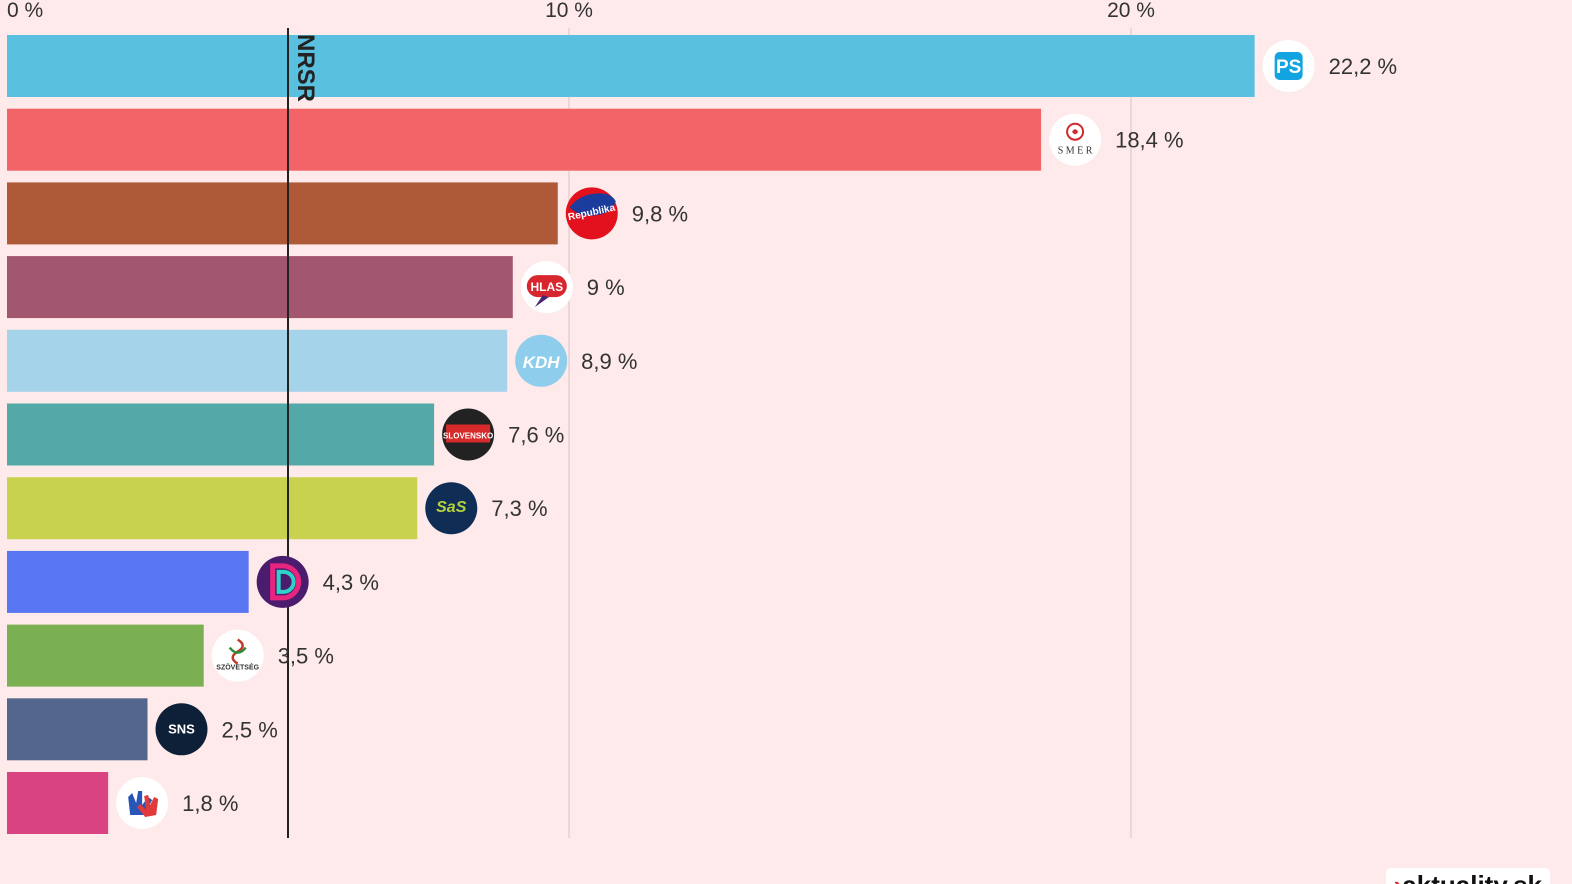  I want to click on ps-logo-icon: PS, so click(1288, 66).